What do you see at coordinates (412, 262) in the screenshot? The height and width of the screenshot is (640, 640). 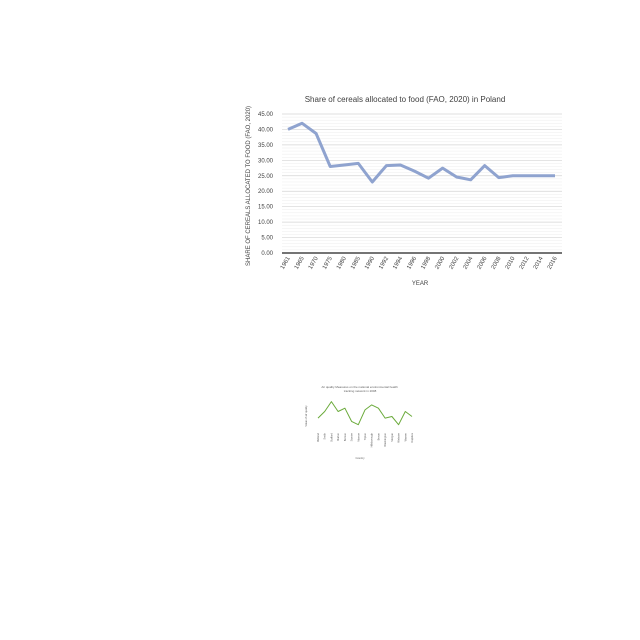 I see `x-tick-label: 1996` at bounding box center [412, 262].